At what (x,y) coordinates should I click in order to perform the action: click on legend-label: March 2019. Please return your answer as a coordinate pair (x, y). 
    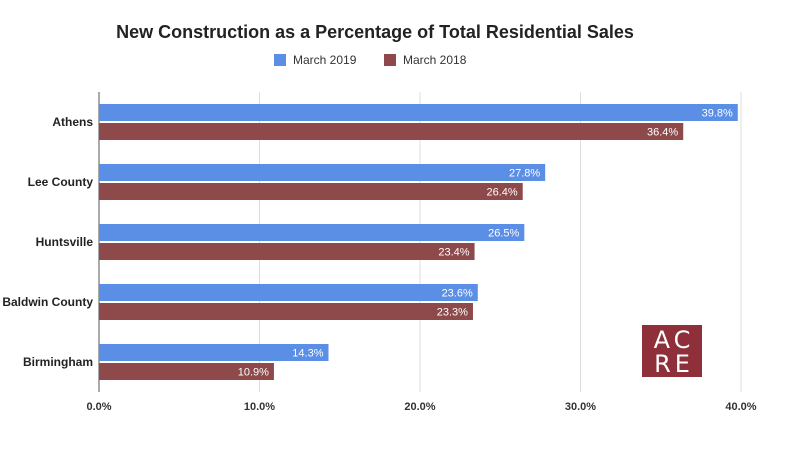
    Looking at the image, I should click on (325, 60).